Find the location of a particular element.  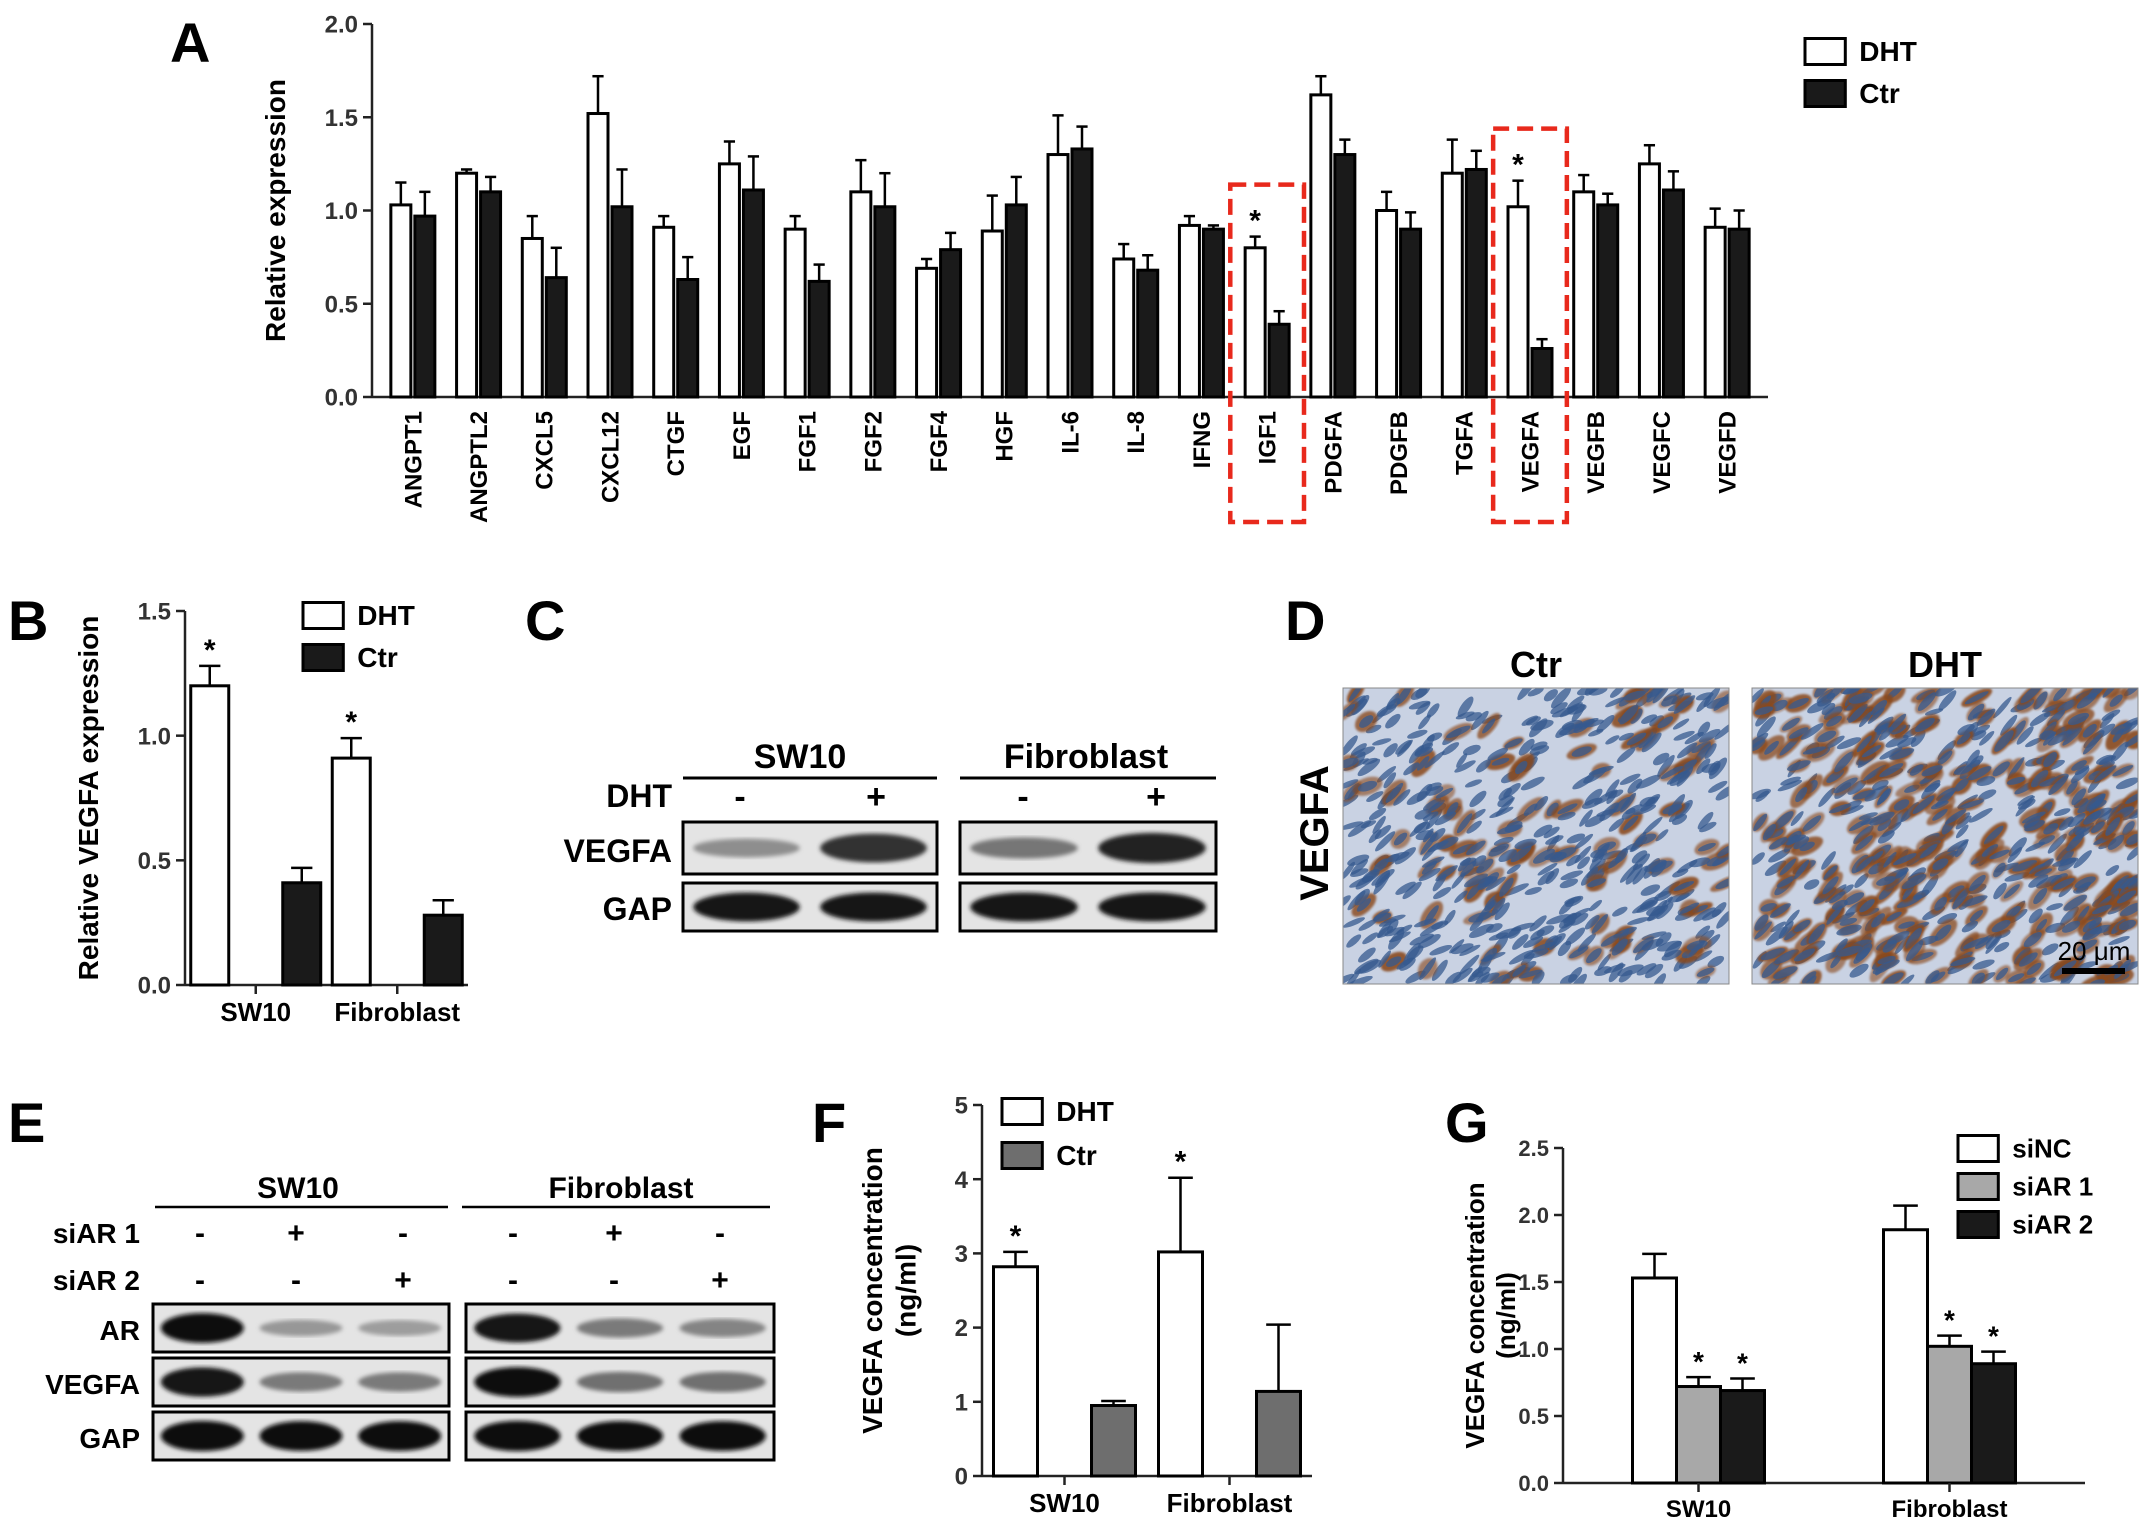

legend-label: DHT is located at coordinates (386, 615).